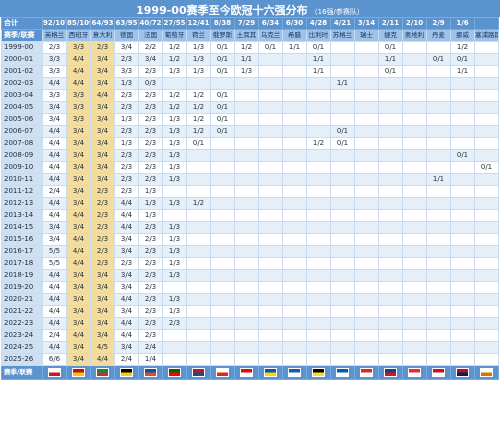 The height and width of the screenshot is (440, 500). Describe the element at coordinates (126, 35) in the screenshot. I see `country-name: 德国` at that location.